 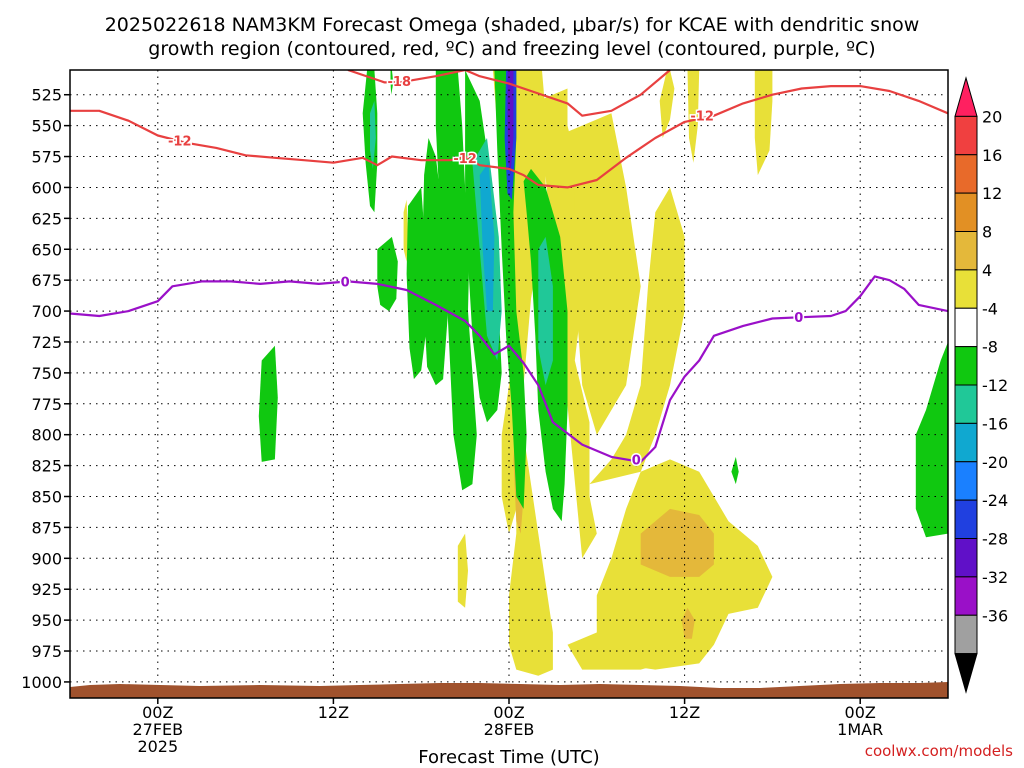 What do you see at coordinates (509, 729) in the screenshot?
I see `x-tick-label: 28FEB` at bounding box center [509, 729].